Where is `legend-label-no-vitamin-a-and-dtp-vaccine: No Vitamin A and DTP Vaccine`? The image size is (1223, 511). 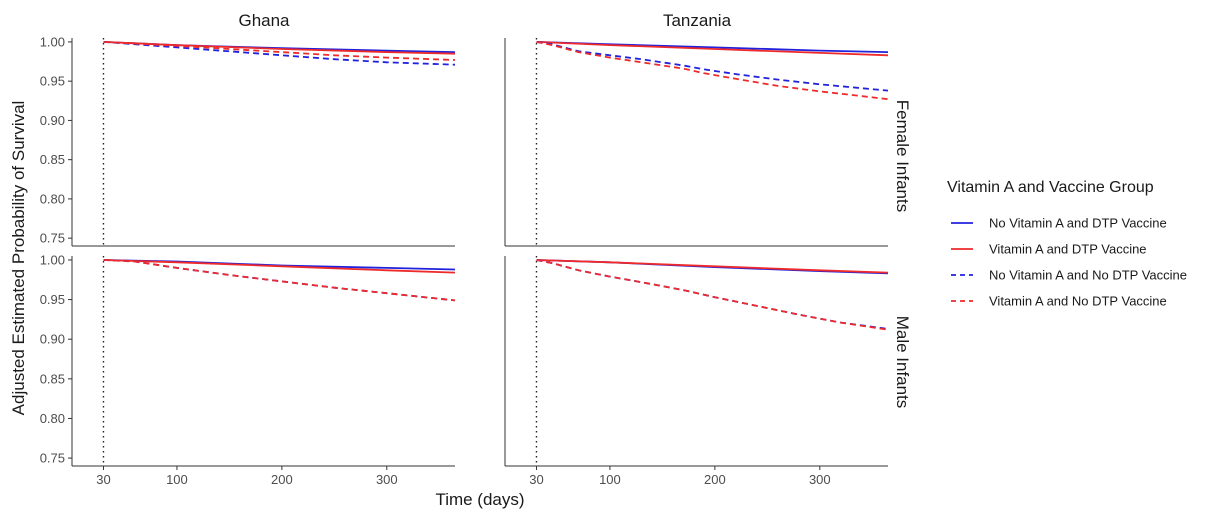 legend-label-no-vitamin-a-and-dtp-vaccine: No Vitamin A and DTP Vaccine is located at coordinates (1078, 223).